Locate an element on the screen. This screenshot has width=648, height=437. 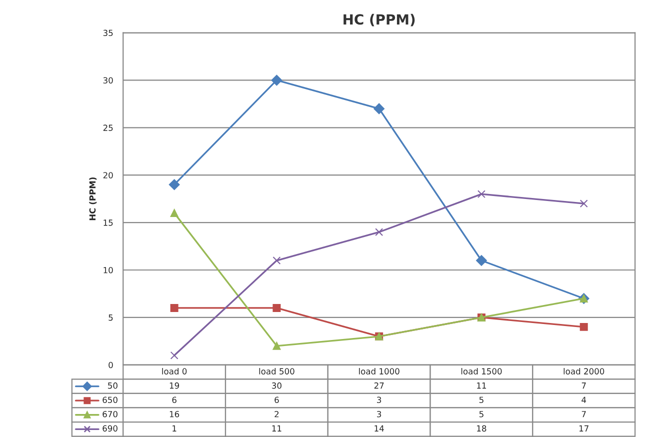
data-label: 27 is located at coordinates (379, 385).